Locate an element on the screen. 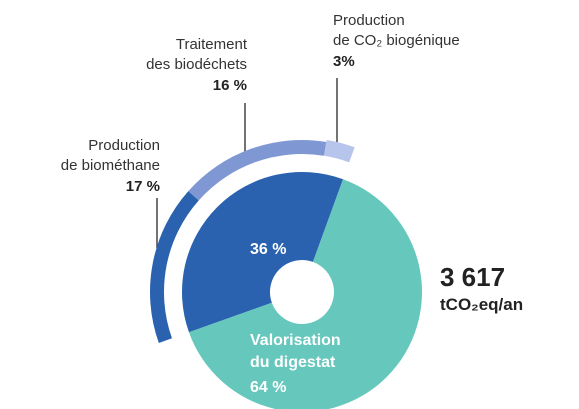 The width and height of the screenshot is (579, 409). outer-category-label: Production de biométhane is located at coordinates (110, 155).